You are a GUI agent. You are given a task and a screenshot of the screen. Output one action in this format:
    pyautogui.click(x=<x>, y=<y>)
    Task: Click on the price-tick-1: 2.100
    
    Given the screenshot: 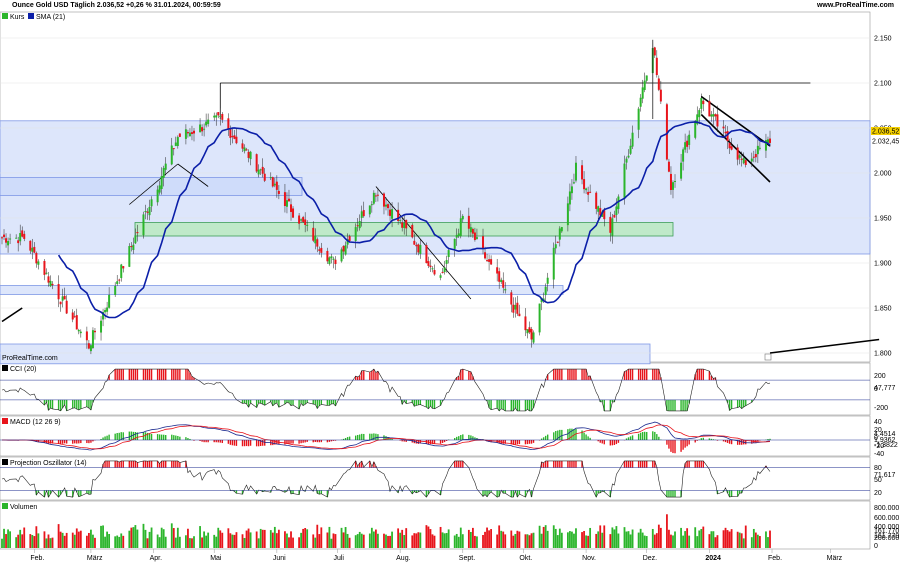 What is the action you would take?
    pyautogui.click(x=883, y=84)
    